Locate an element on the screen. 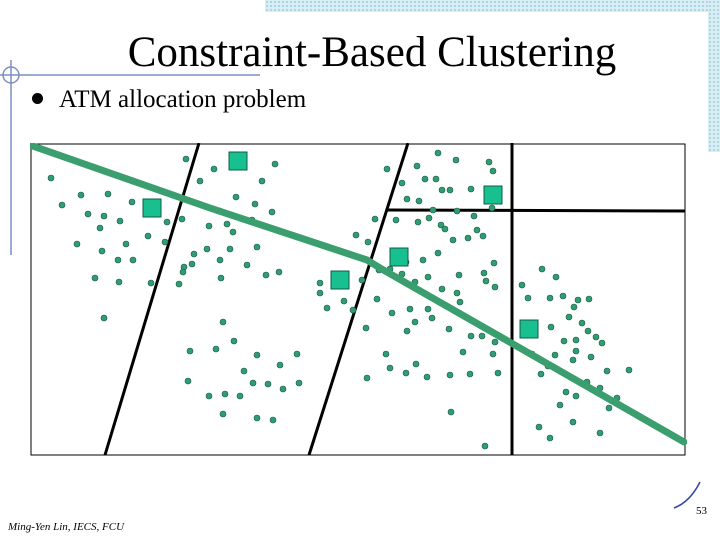 Image resolution: width=720 pixels, height=540 pixels. slide-title: Constraint-Based Clustering is located at coordinates (372, 52).